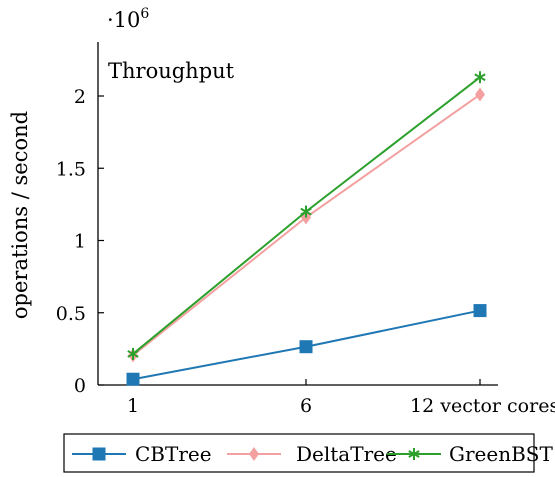  I want to click on y-multiplier-label: ·106, so click(128, 19).